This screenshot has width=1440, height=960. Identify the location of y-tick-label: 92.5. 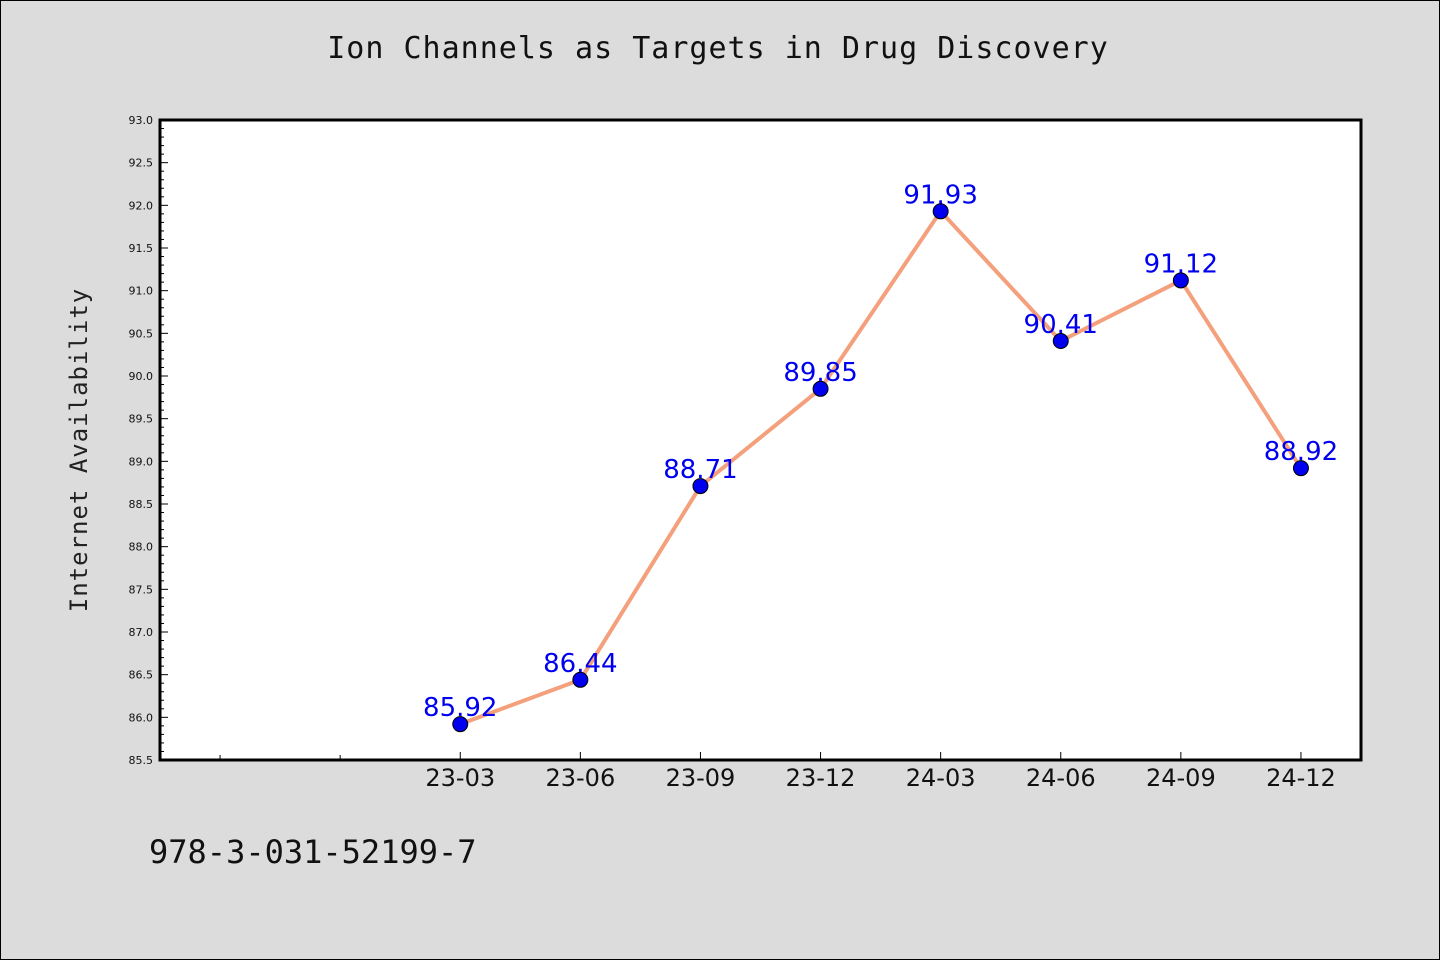
(141, 163).